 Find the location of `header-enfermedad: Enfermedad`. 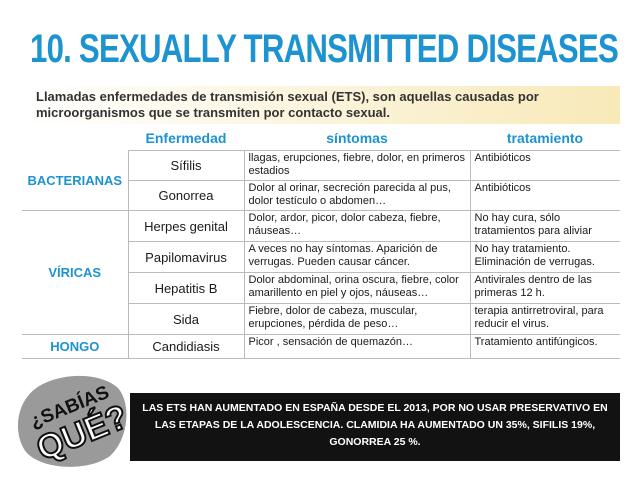

header-enfermedad: Enfermedad is located at coordinates (186, 138).